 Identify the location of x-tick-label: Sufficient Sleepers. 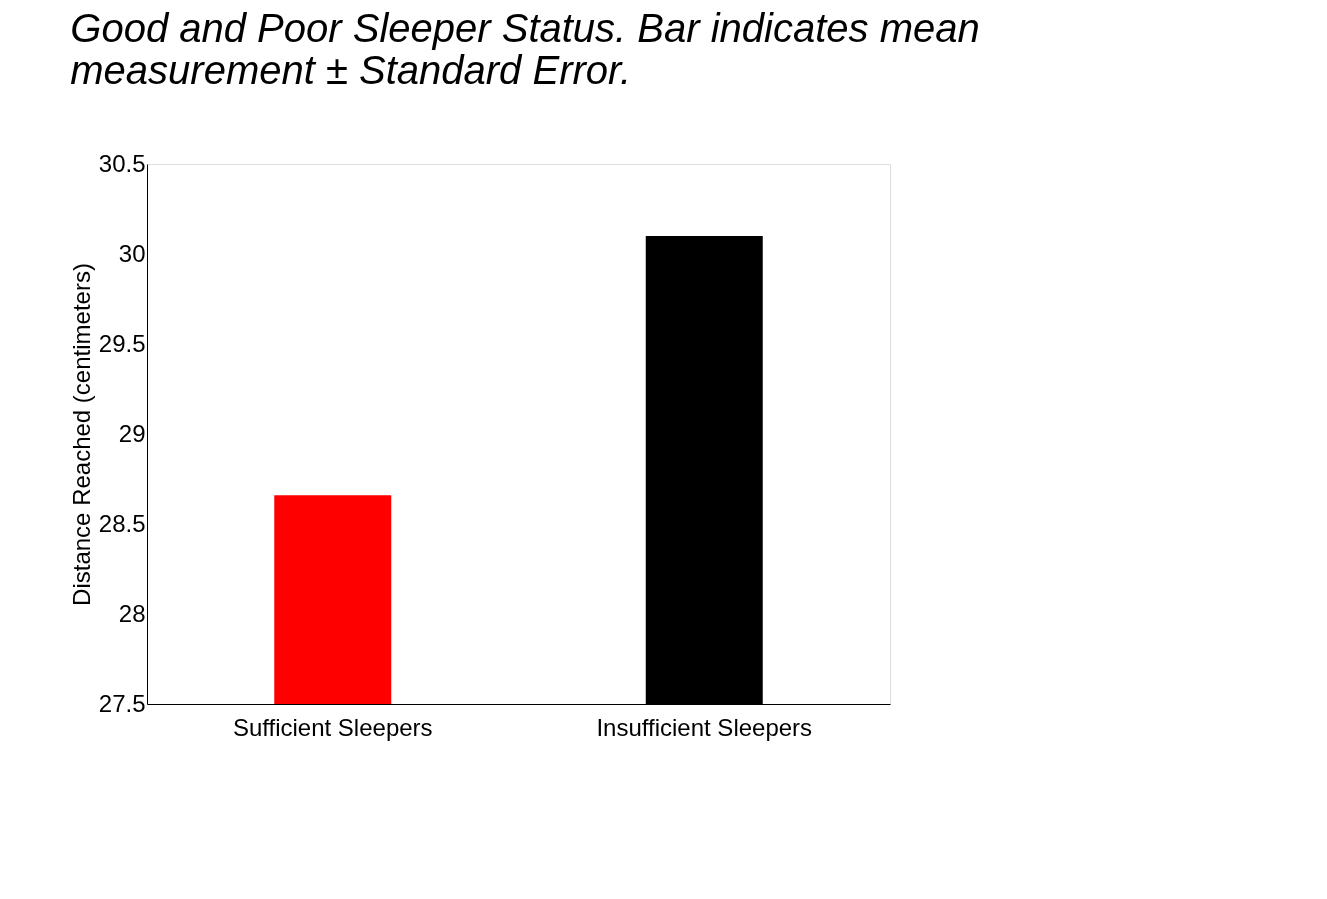
(332, 727).